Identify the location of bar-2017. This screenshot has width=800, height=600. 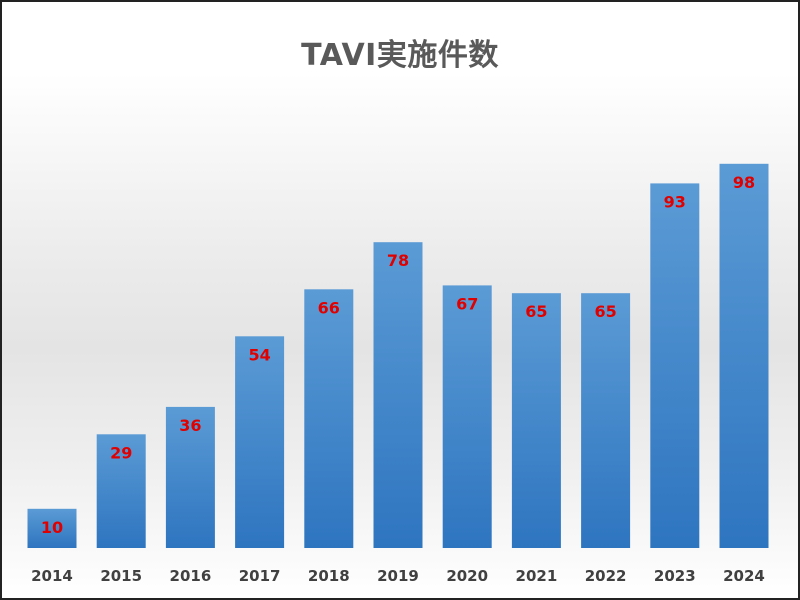
(260, 442).